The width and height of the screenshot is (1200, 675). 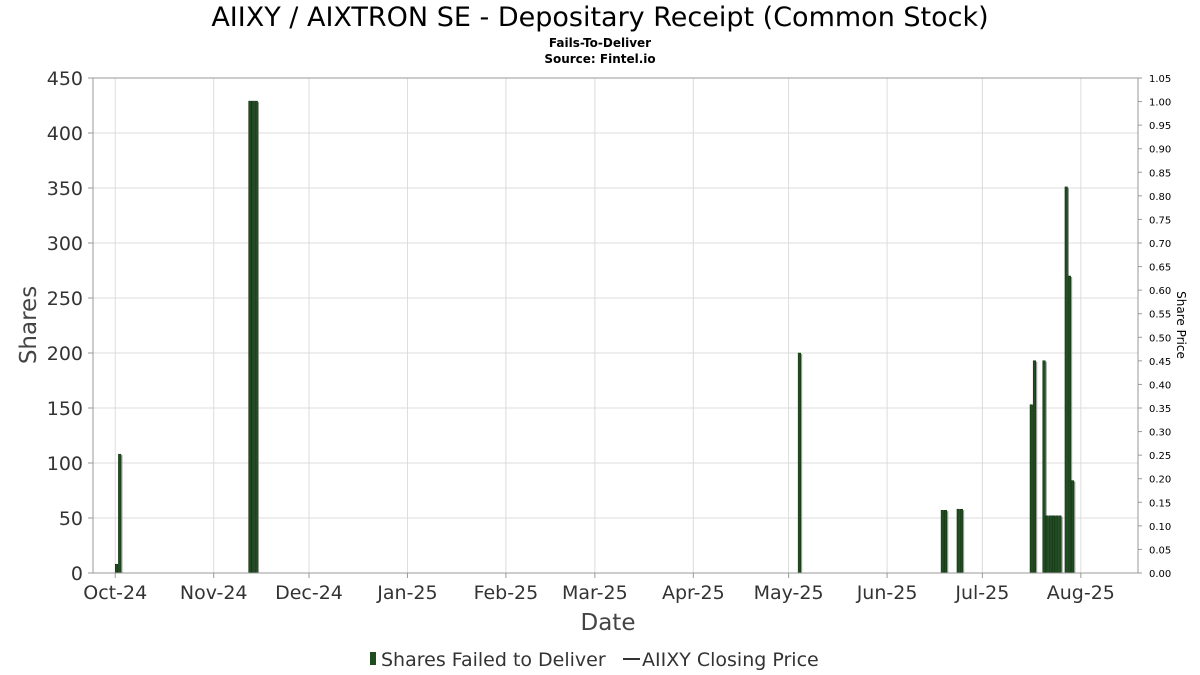 What do you see at coordinates (71, 519) in the screenshot?
I see `y-tick-label: 50` at bounding box center [71, 519].